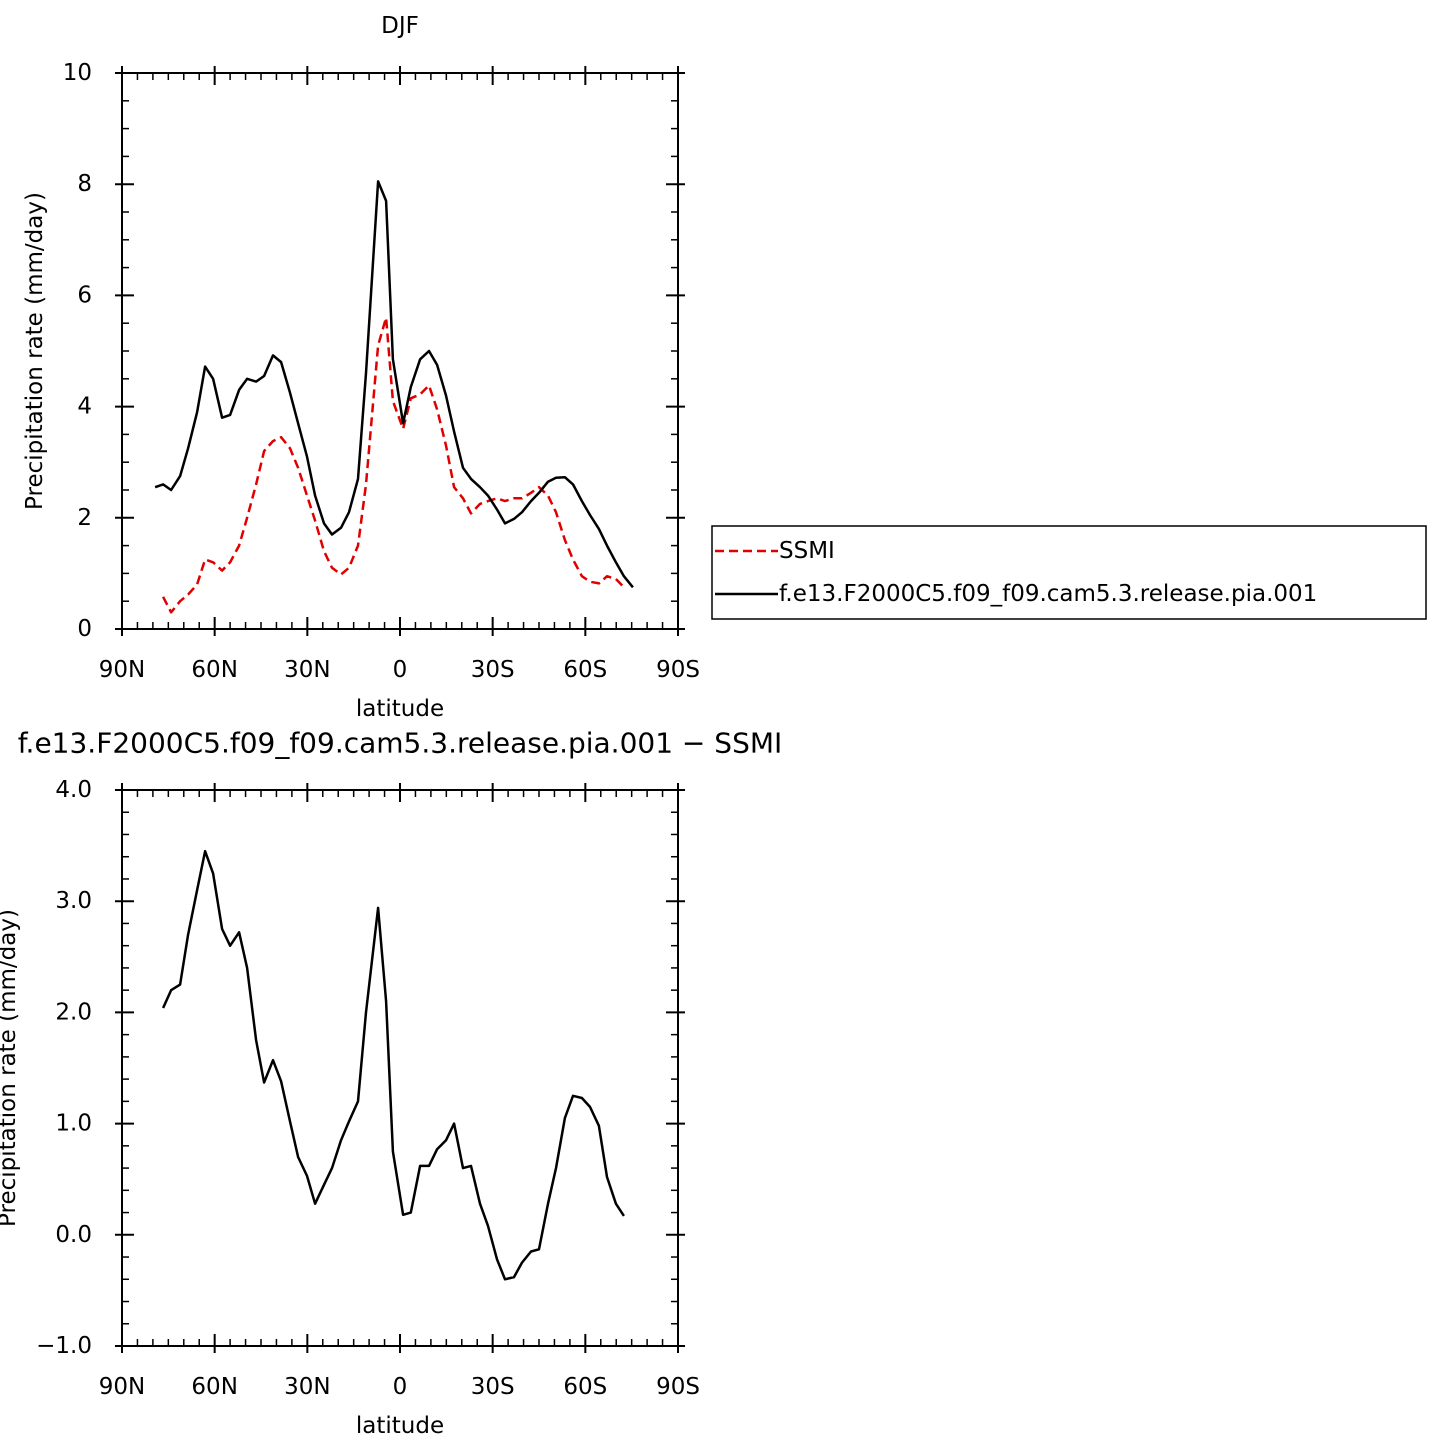 This screenshot has height=1447, width=1447. Describe the element at coordinates (64, 1346) in the screenshot. I see `y-tick-label: −1.0` at that location.